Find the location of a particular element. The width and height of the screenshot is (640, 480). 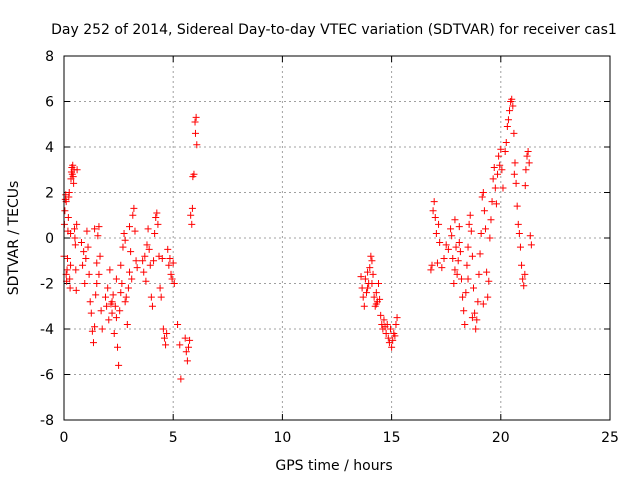

y-tick-label: -8 is located at coordinates (47, 421).